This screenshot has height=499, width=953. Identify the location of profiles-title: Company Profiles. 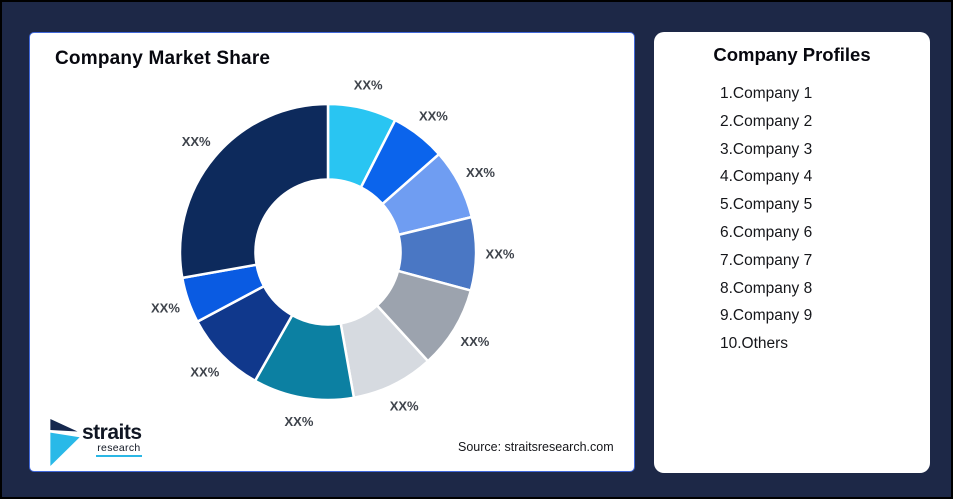
(792, 54).